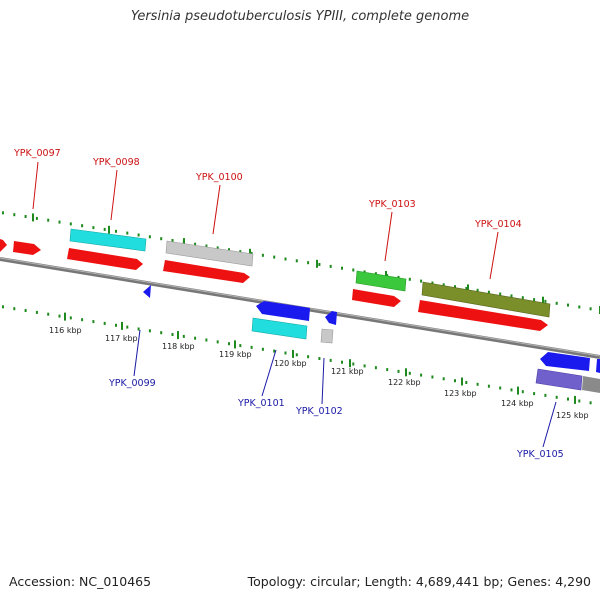 The image size is (600, 600). Describe the element at coordinates (319, 411) in the screenshot. I see `gene-label-ypk-0102: YPK_0102` at that location.